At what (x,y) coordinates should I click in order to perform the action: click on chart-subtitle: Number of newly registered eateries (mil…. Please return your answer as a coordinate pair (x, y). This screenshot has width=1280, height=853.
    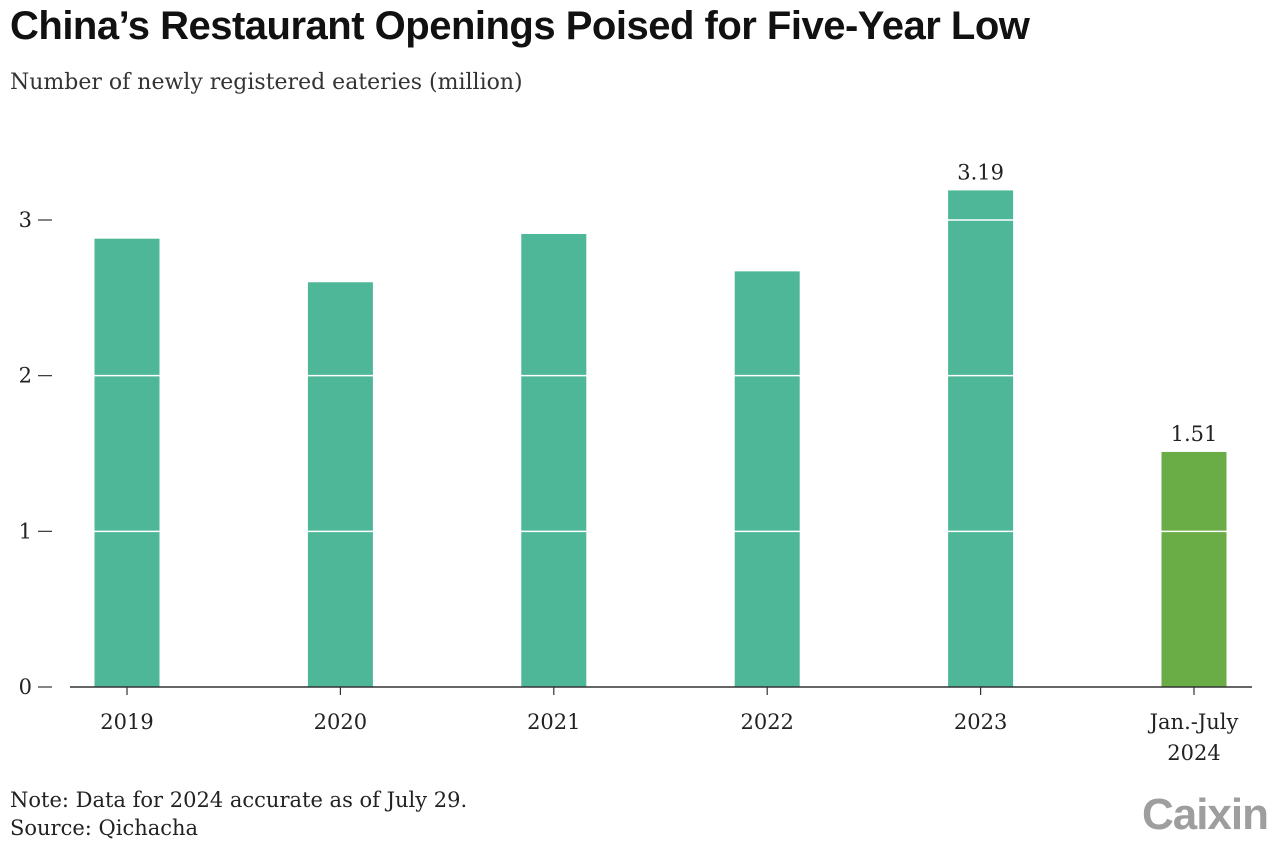
    Looking at the image, I should click on (266, 82).